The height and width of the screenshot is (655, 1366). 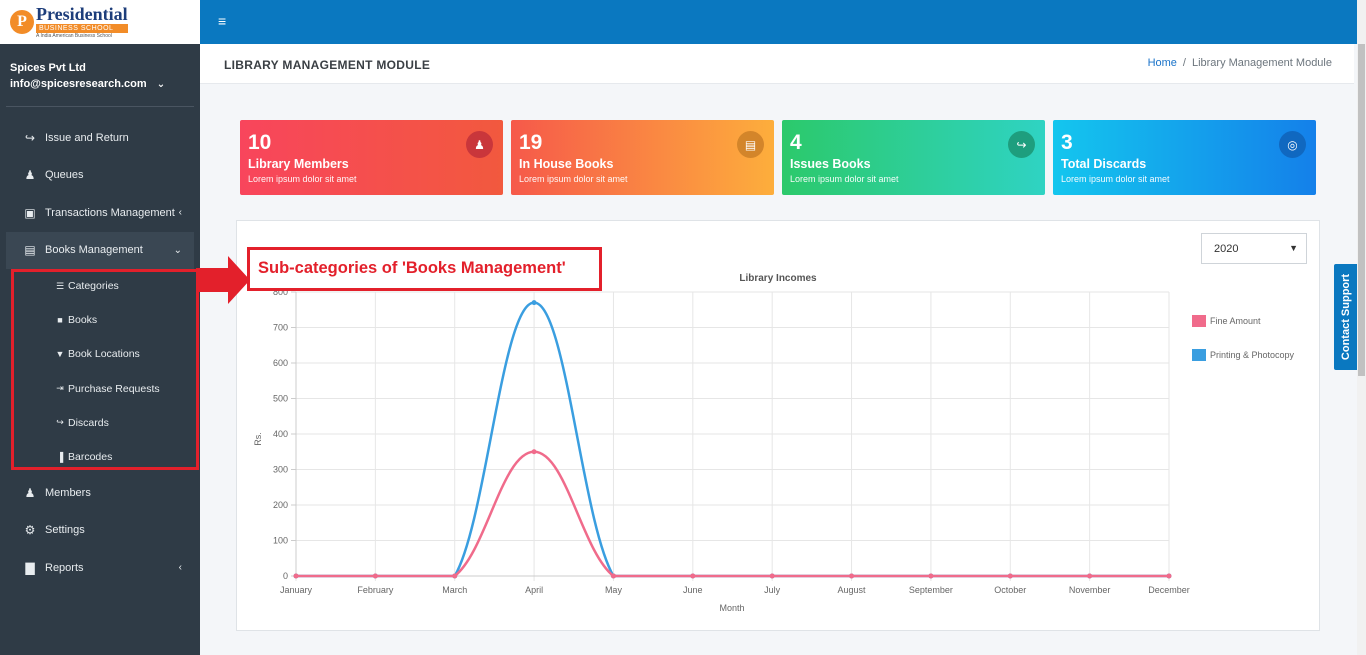 What do you see at coordinates (1252, 355) in the screenshot?
I see `legend-label: Printing & Photocopy` at bounding box center [1252, 355].